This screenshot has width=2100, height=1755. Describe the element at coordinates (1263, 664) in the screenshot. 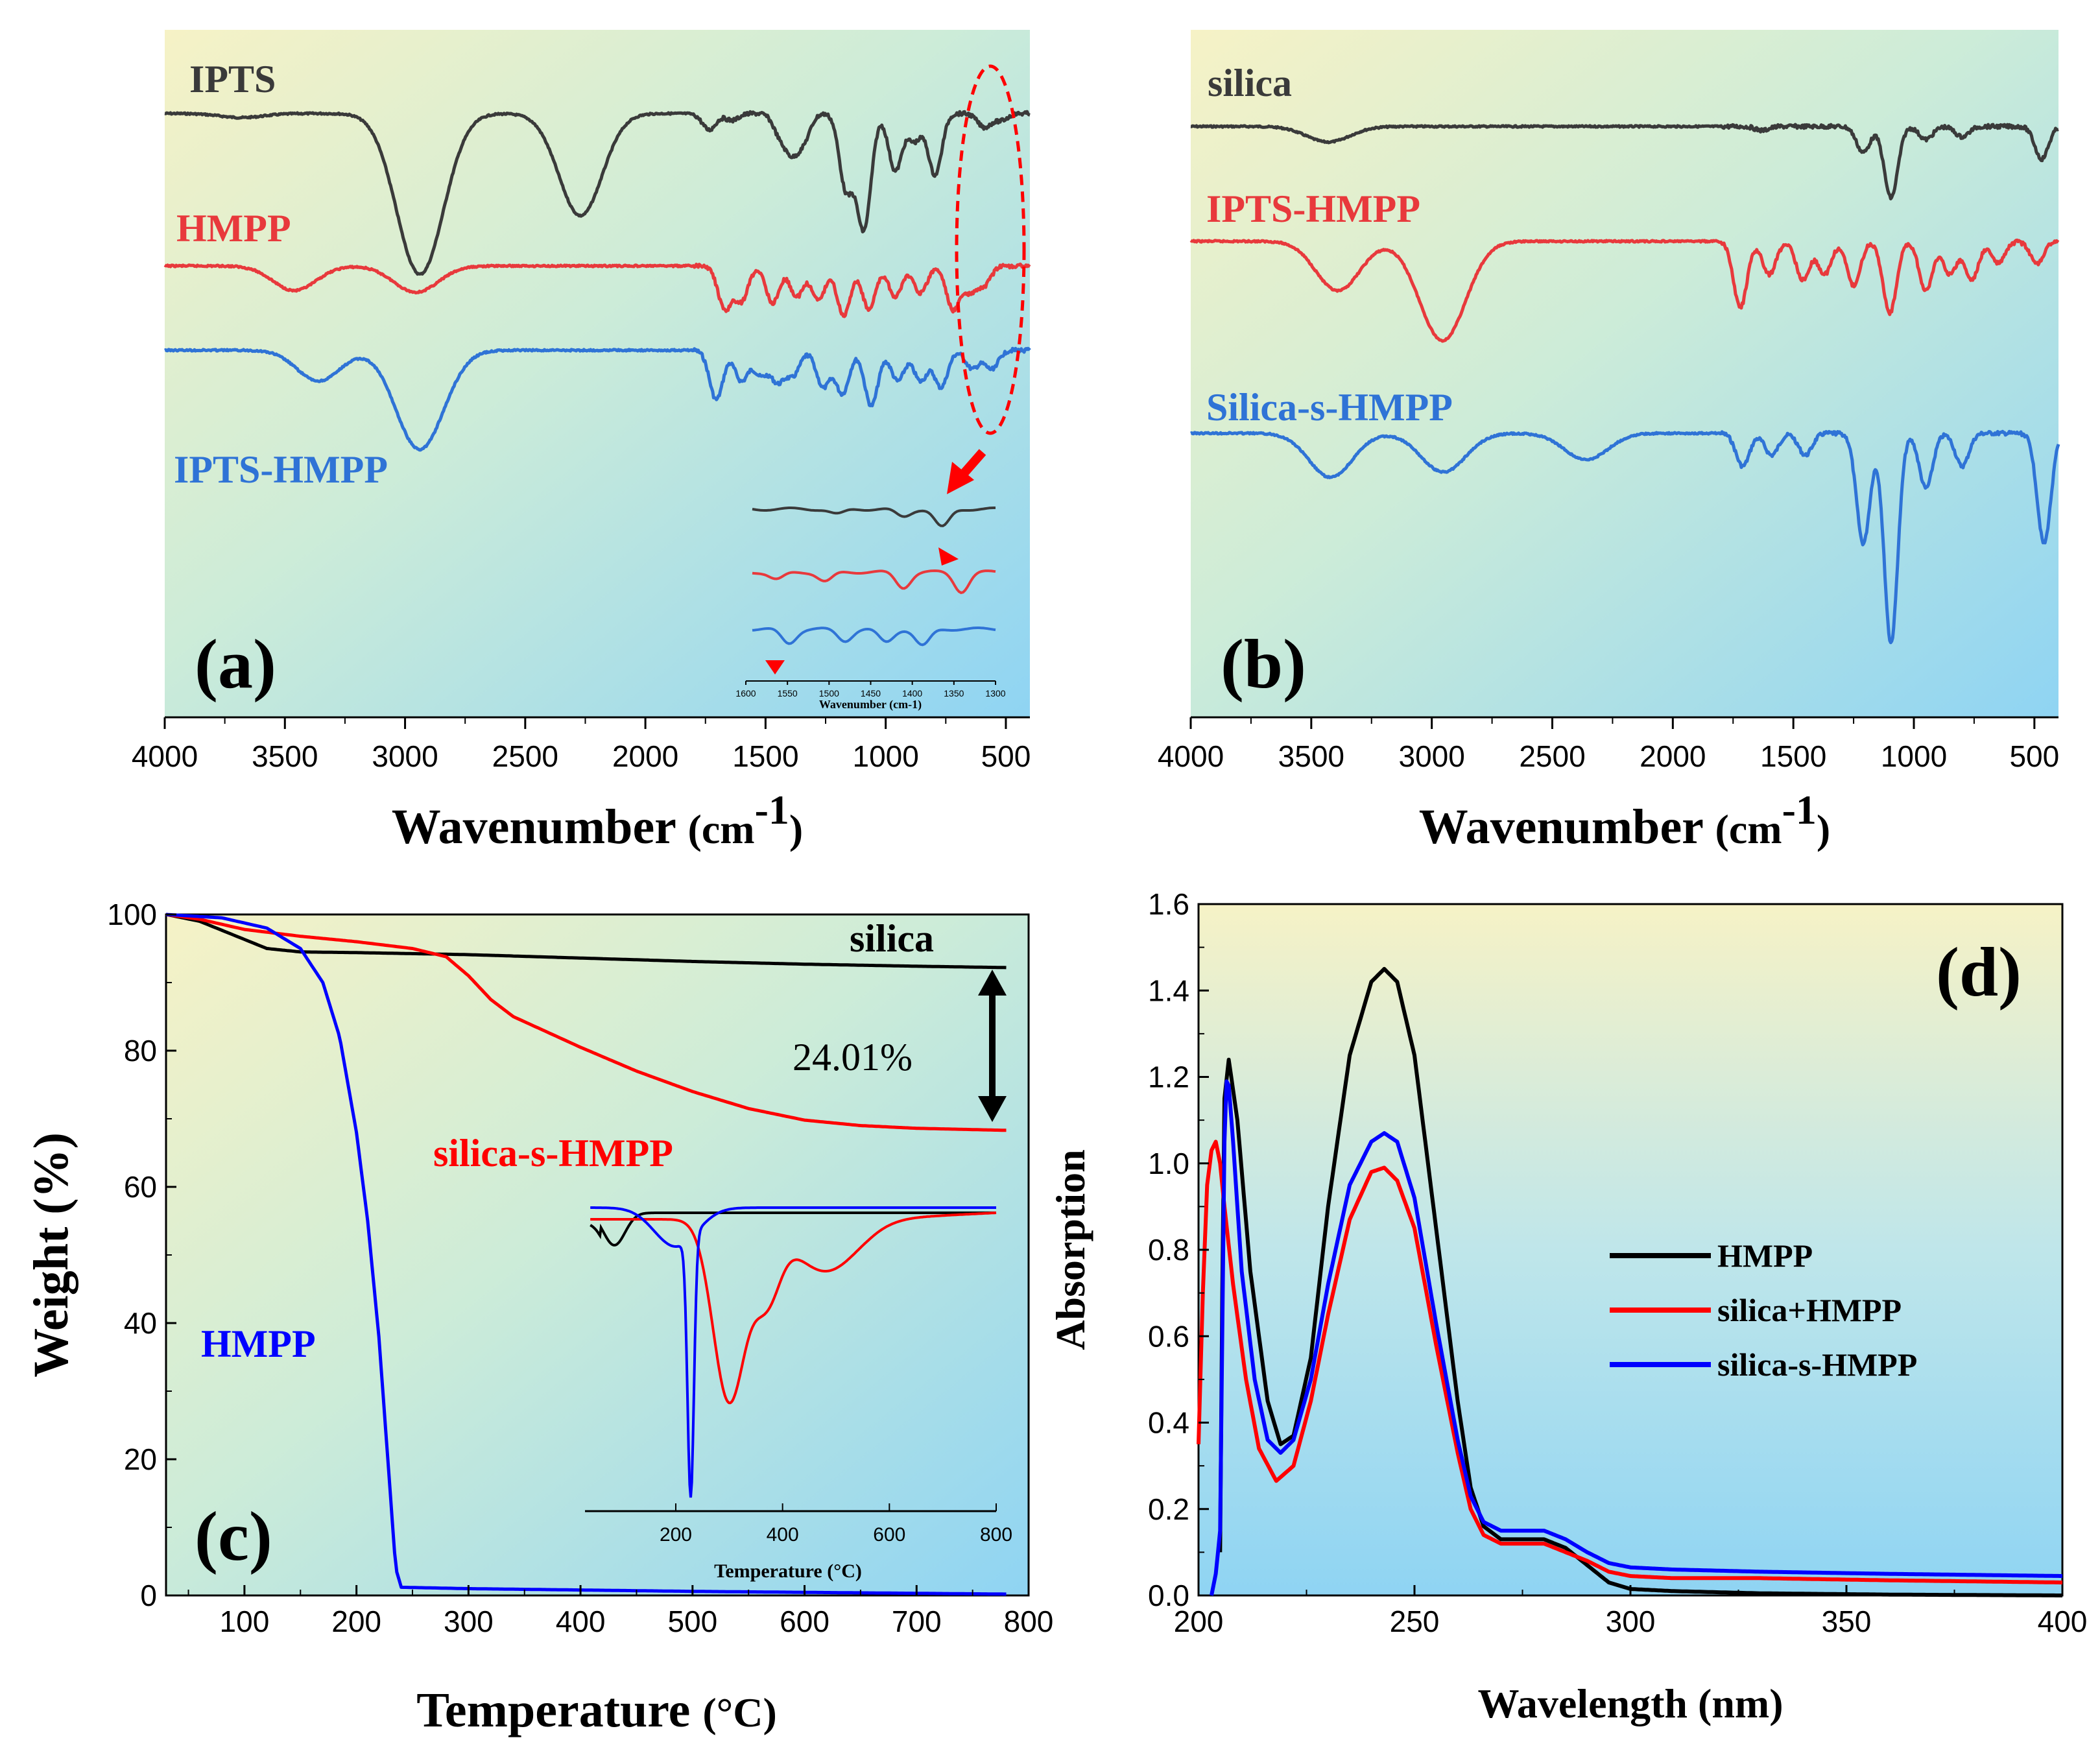

I see `panel-b-letter: (b)` at that location.